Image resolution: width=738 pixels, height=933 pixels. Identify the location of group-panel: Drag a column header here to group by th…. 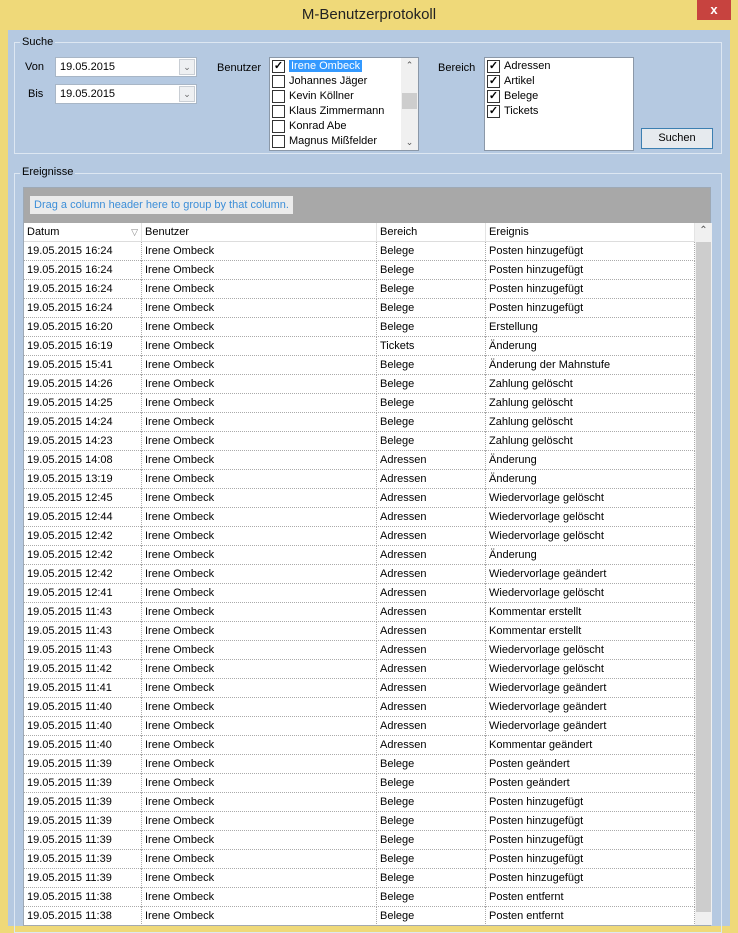
(367, 205).